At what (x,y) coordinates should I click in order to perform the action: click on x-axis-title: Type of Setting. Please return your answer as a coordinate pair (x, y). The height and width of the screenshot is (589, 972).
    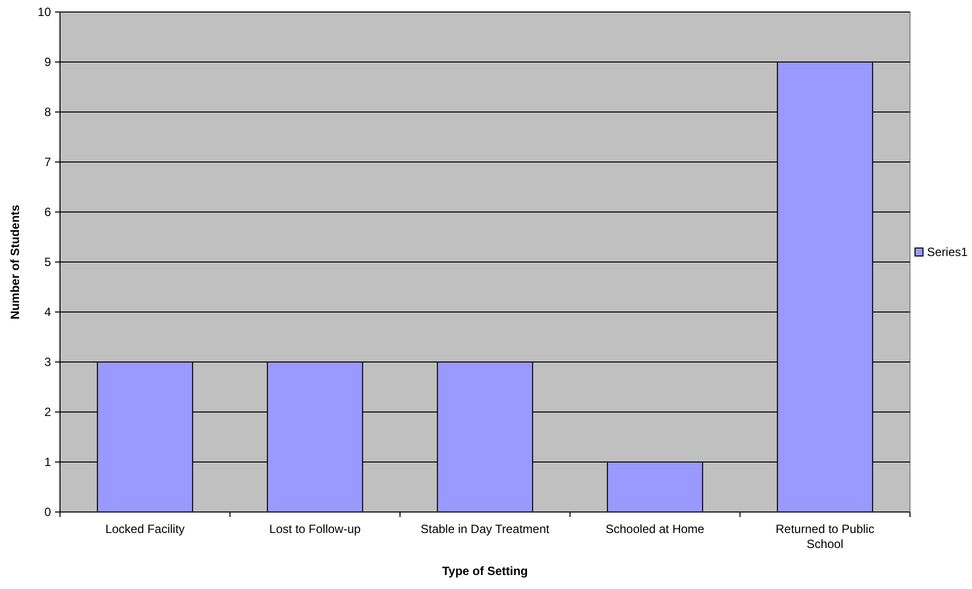
    Looking at the image, I should click on (485, 571).